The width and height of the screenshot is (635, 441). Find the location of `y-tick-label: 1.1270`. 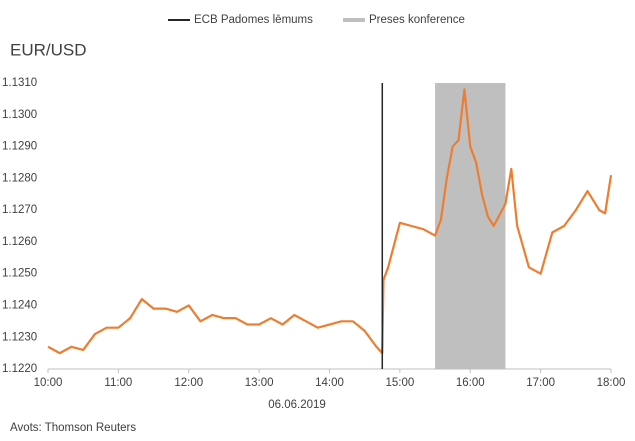

y-tick-label: 1.1270 is located at coordinates (19, 210).